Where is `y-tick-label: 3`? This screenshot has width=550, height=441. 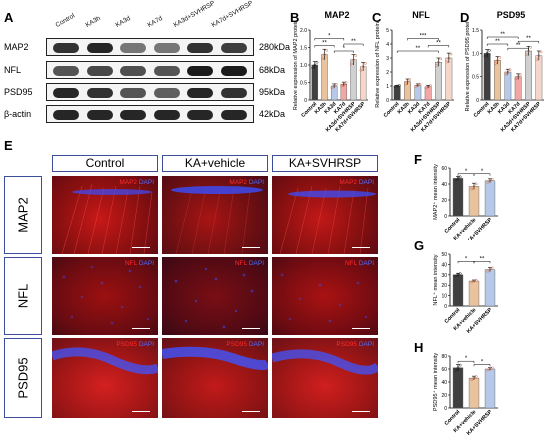
y-tick-label: 3 is located at coordinates (387, 59).